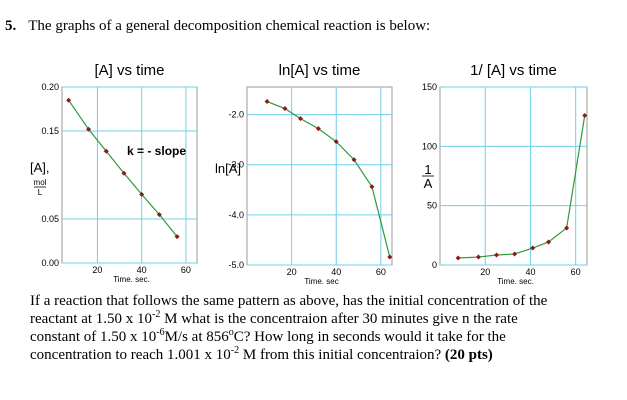 This screenshot has height=400, width=627. What do you see at coordinates (342, 355) in the screenshot?
I see `question-text: M from this initial concentraion?` at bounding box center [342, 355].